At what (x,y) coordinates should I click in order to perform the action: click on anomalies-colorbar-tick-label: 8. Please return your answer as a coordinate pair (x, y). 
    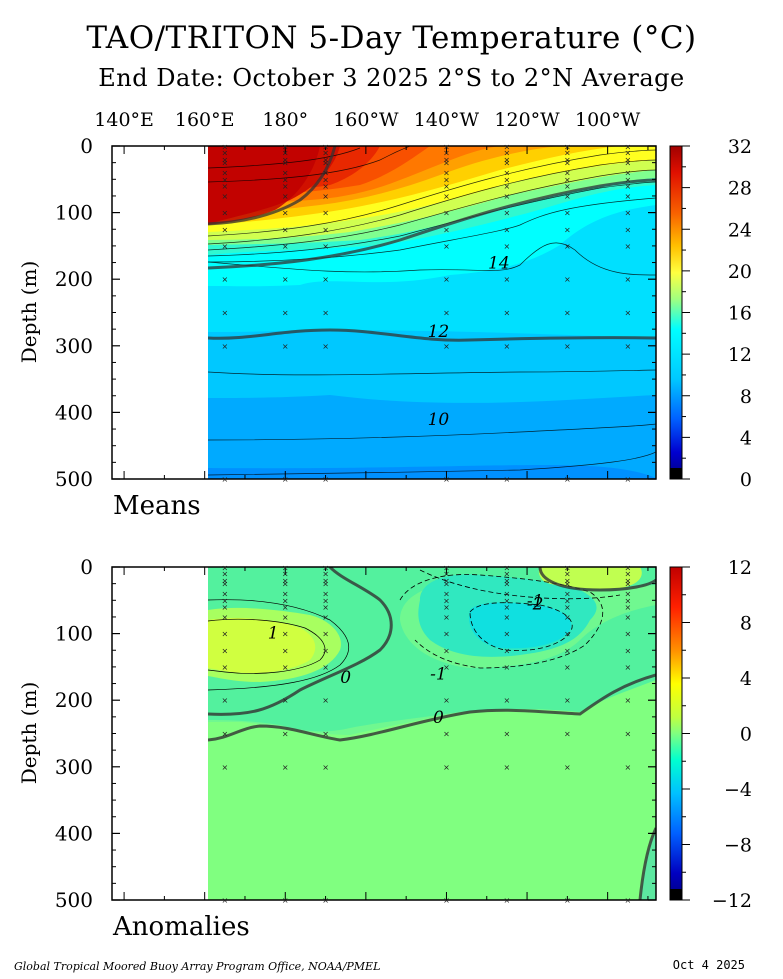
    Looking at the image, I should click on (746, 624).